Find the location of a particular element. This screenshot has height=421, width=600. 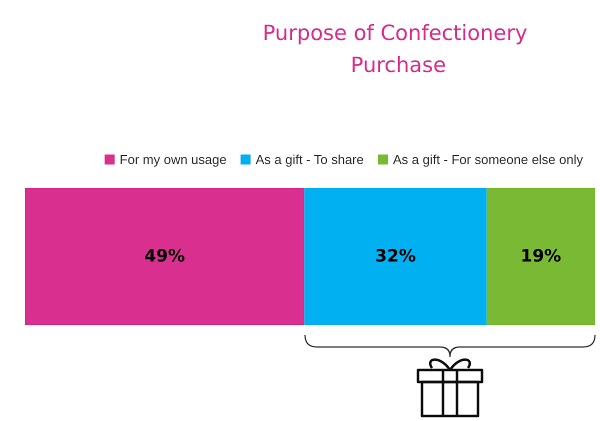

legend-label: For my own usage is located at coordinates (173, 159).